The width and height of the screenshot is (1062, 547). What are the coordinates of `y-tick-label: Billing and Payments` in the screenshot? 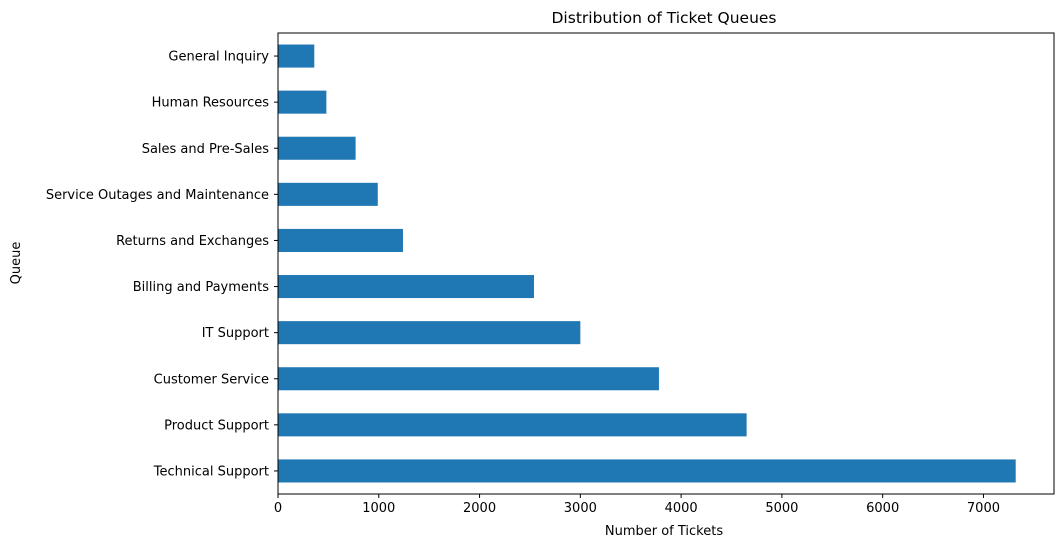 It's located at (201, 287).